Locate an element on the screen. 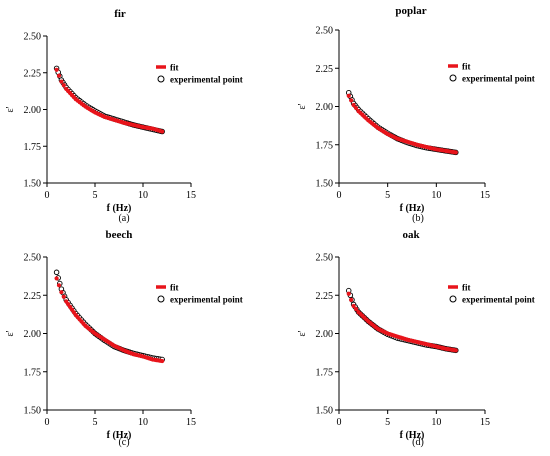 This screenshot has height=456, width=550. chart-title: oak is located at coordinates (411, 235).